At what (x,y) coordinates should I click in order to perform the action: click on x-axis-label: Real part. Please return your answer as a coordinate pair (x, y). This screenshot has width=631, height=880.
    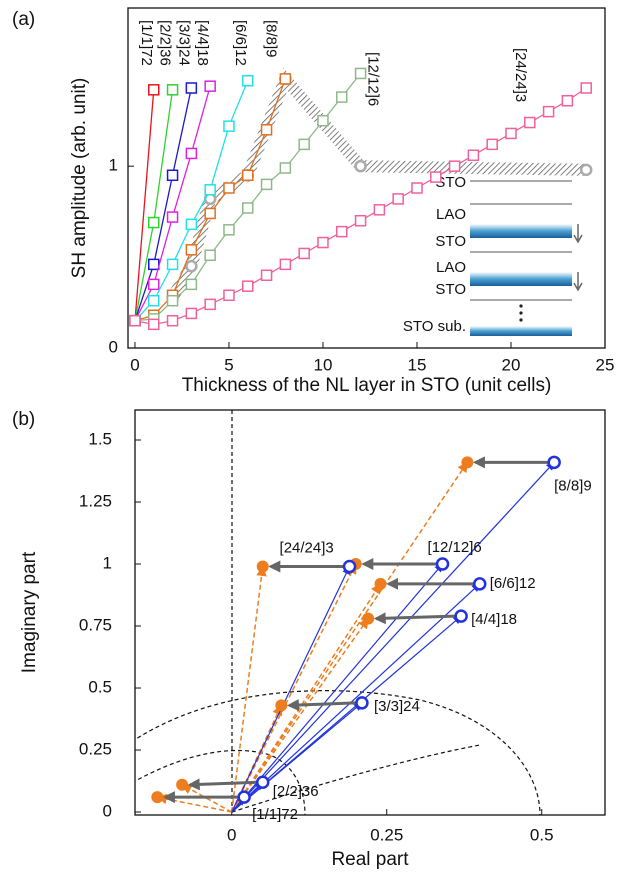
    Looking at the image, I should click on (370, 859).